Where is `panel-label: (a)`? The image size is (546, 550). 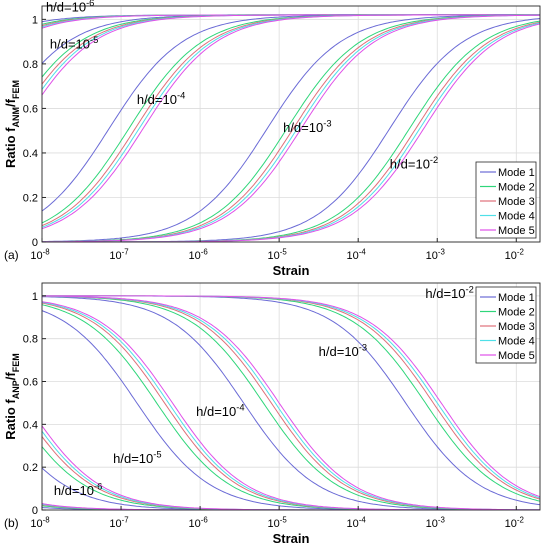
panel-label: (a) is located at coordinates (11, 255).